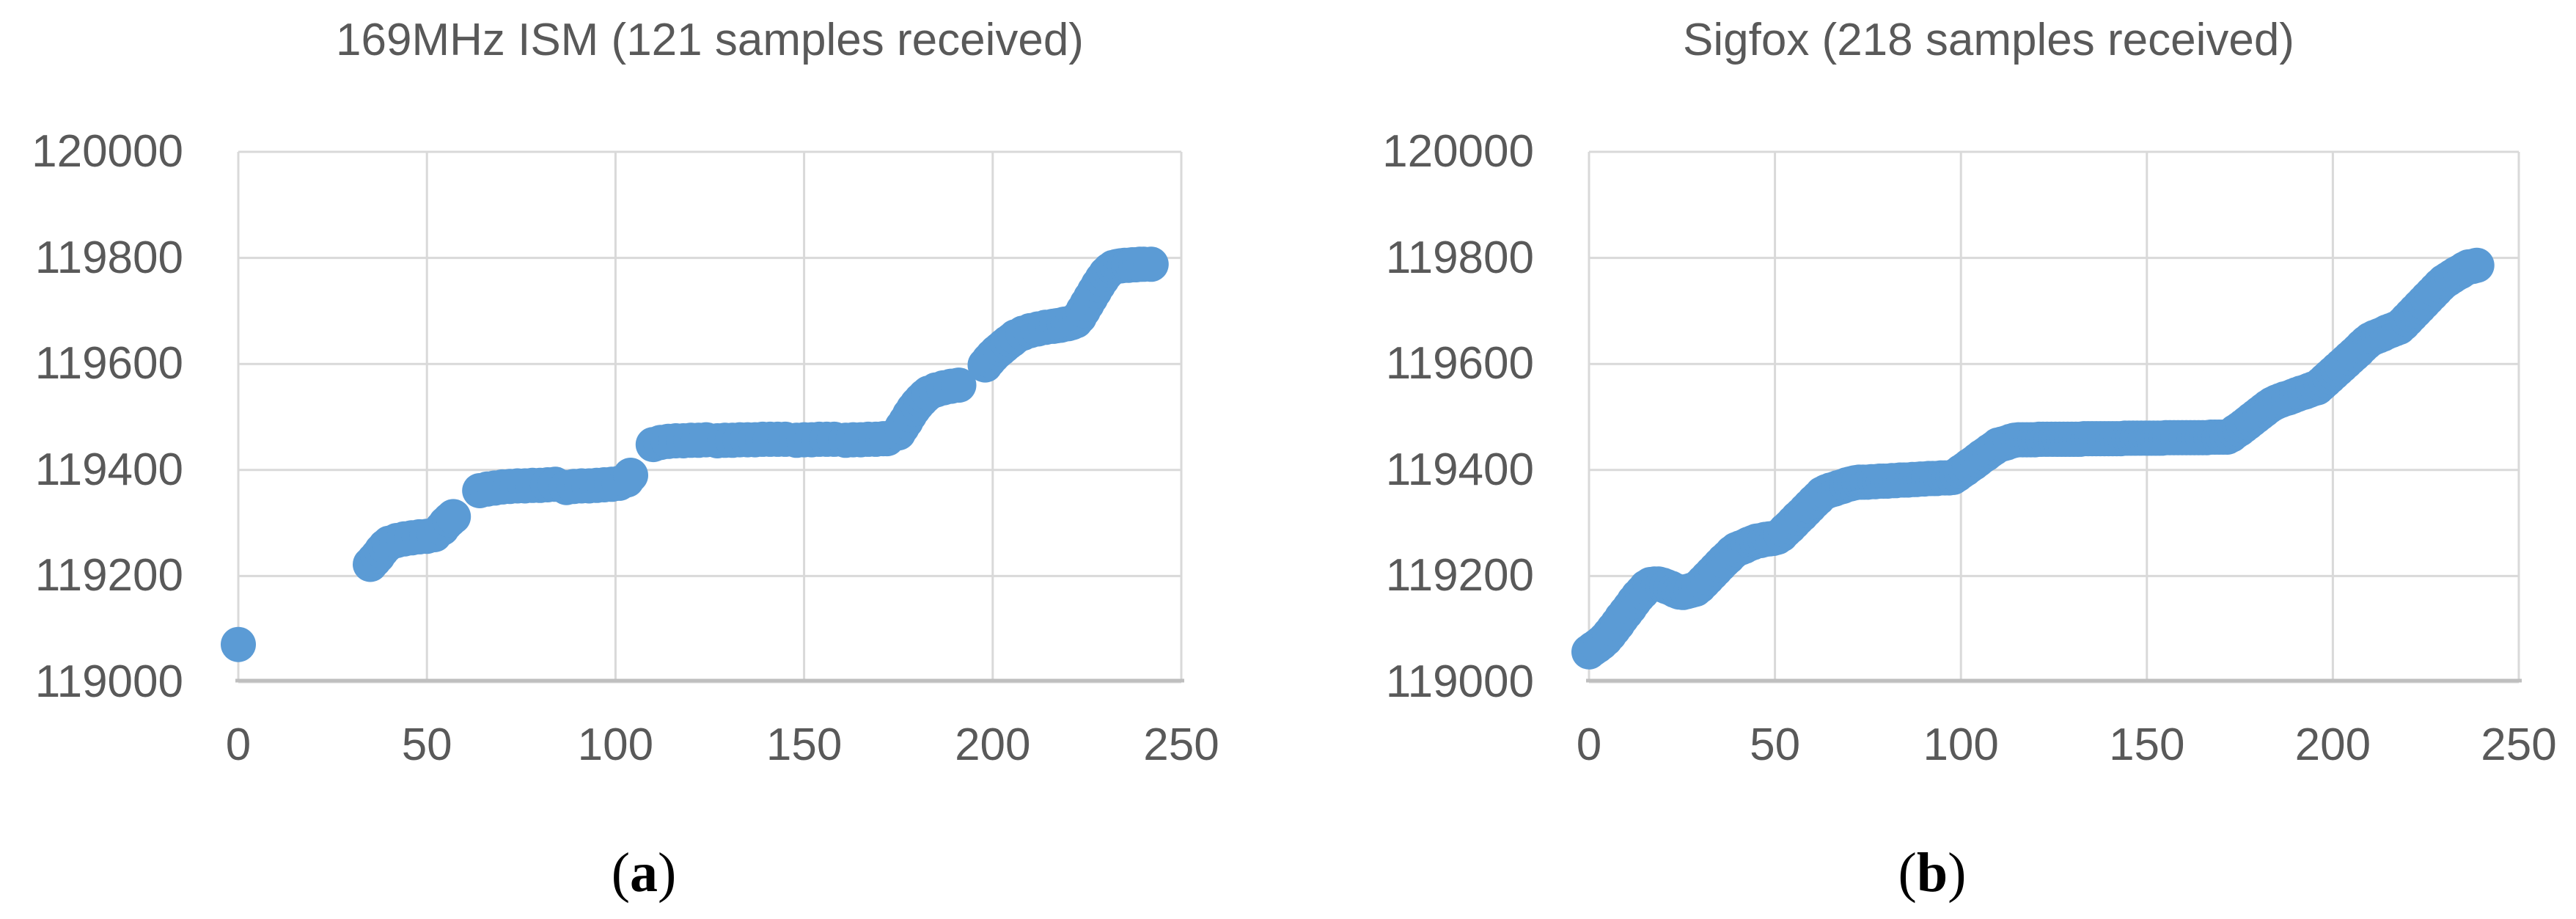 This screenshot has height=919, width=2576. Describe the element at coordinates (1988, 40) in the screenshot. I see `chart-title: Sigfox (218 samples received)` at that location.